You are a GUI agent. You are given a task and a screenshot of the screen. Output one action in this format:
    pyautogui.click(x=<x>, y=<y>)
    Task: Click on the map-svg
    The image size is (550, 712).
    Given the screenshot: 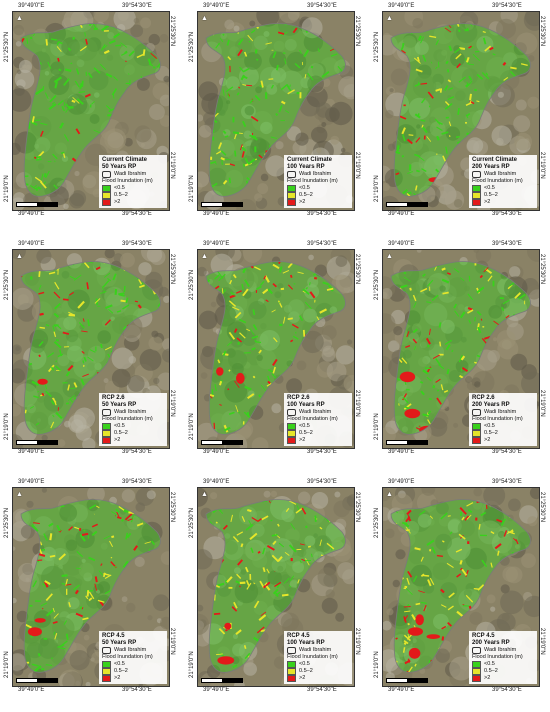 What is the action you would take?
    pyautogui.click(x=461, y=349)
    